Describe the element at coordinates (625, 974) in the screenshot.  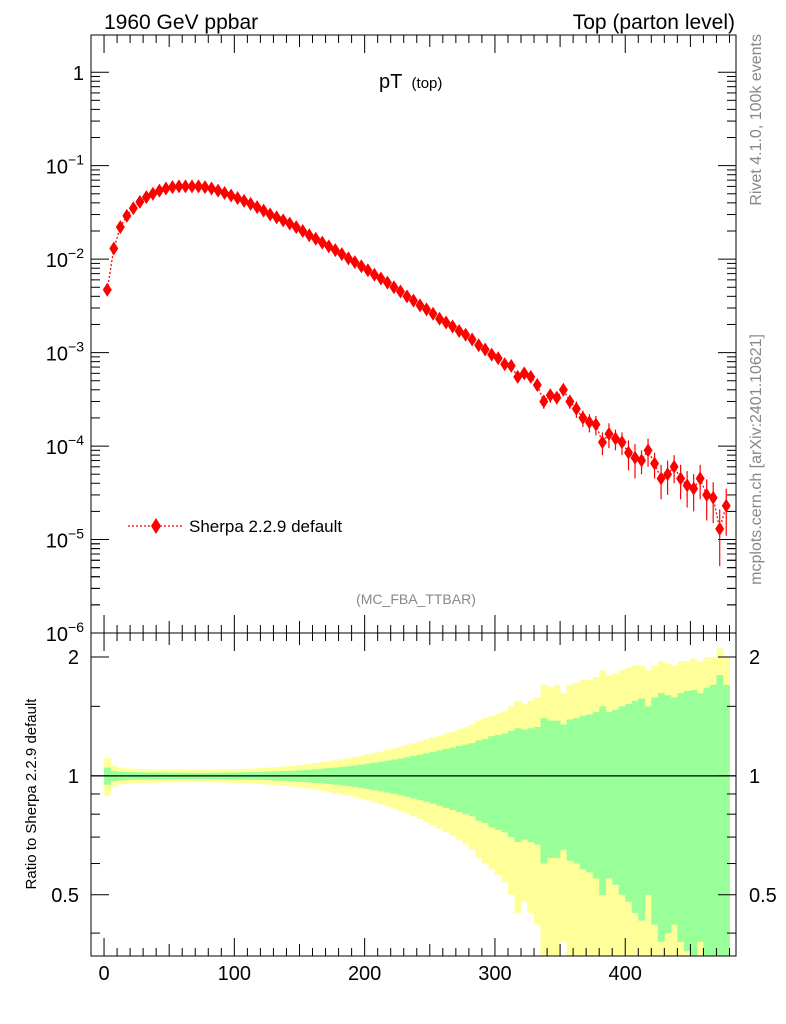
I see `ratio-xtick-label: 400` at that location.